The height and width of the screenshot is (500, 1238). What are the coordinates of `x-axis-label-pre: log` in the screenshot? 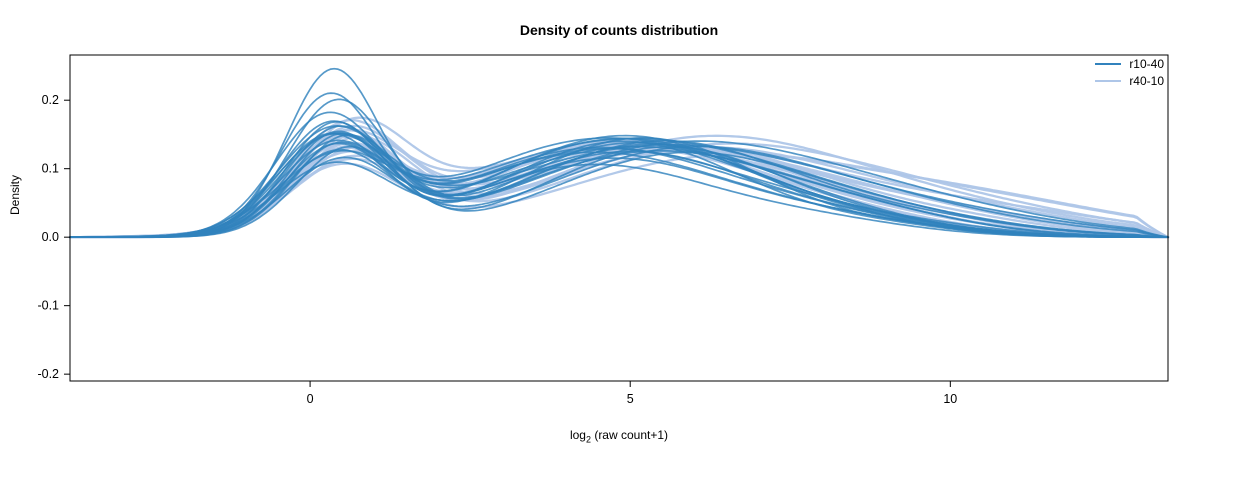 It's located at (577, 435).